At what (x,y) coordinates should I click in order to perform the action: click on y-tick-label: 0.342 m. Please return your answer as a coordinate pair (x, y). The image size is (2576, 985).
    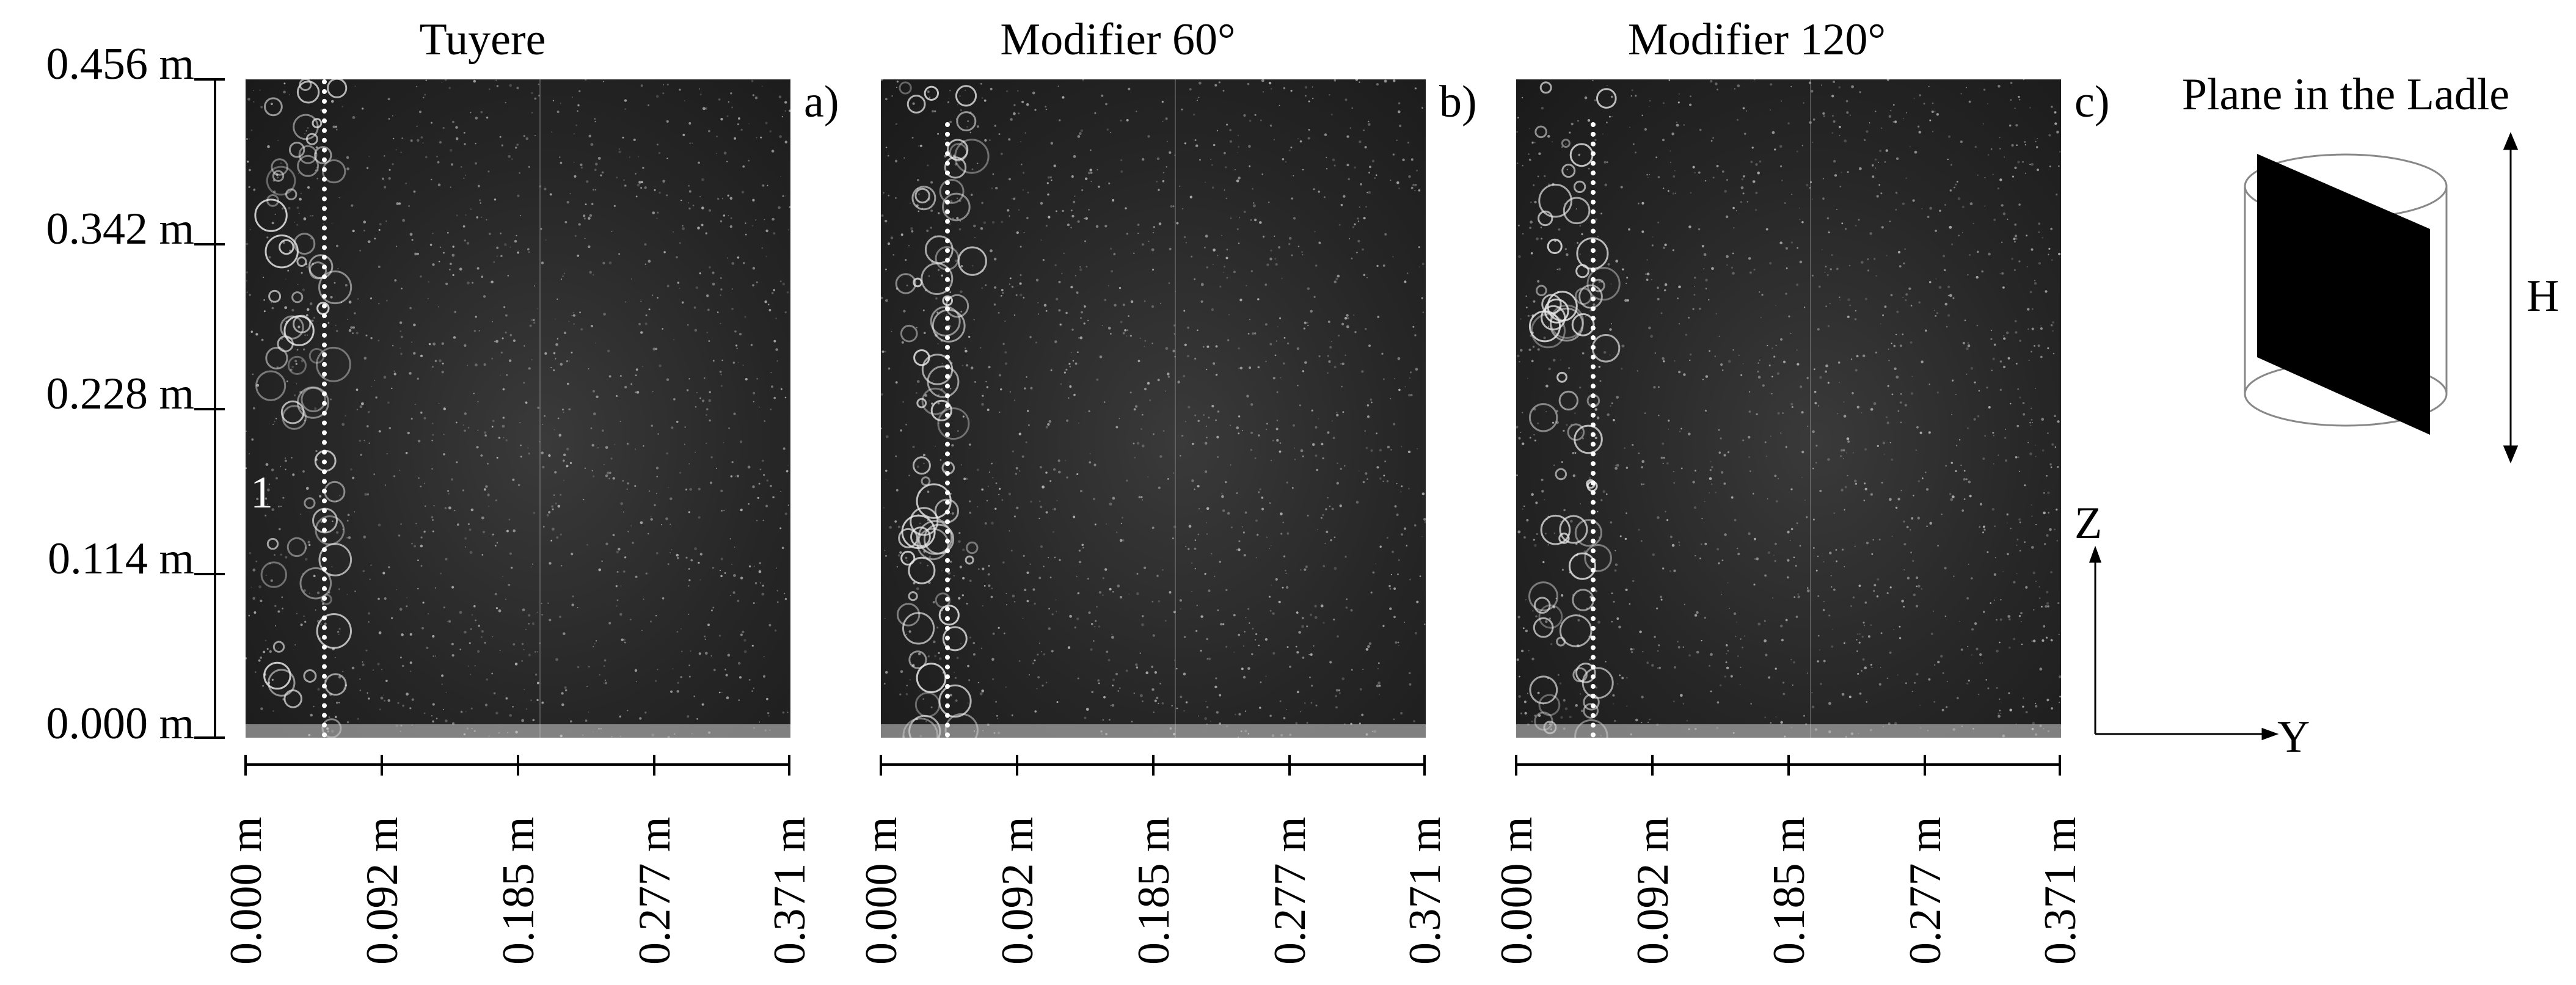
    Looking at the image, I should click on (120, 229).